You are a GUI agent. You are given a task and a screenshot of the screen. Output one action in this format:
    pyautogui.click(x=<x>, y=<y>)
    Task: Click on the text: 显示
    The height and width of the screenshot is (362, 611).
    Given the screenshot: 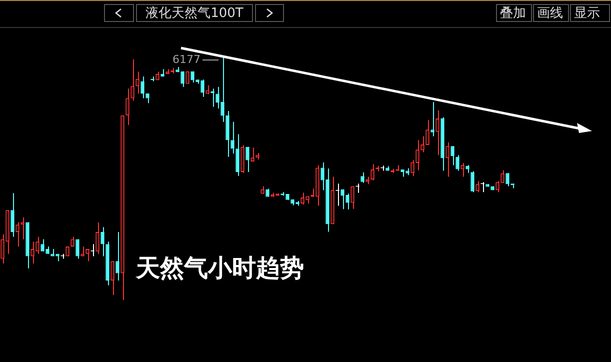 What is the action you would take?
    pyautogui.click(x=590, y=13)
    